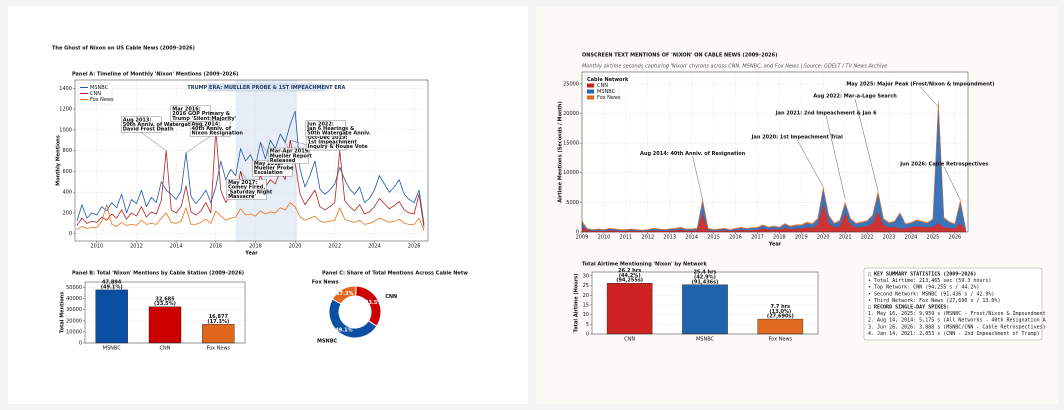 Image resolution: width=1064 pixels, height=410 pixels. What do you see at coordinates (218, 322) in the screenshot?
I see `value-label: (17.3%)` at bounding box center [218, 322].